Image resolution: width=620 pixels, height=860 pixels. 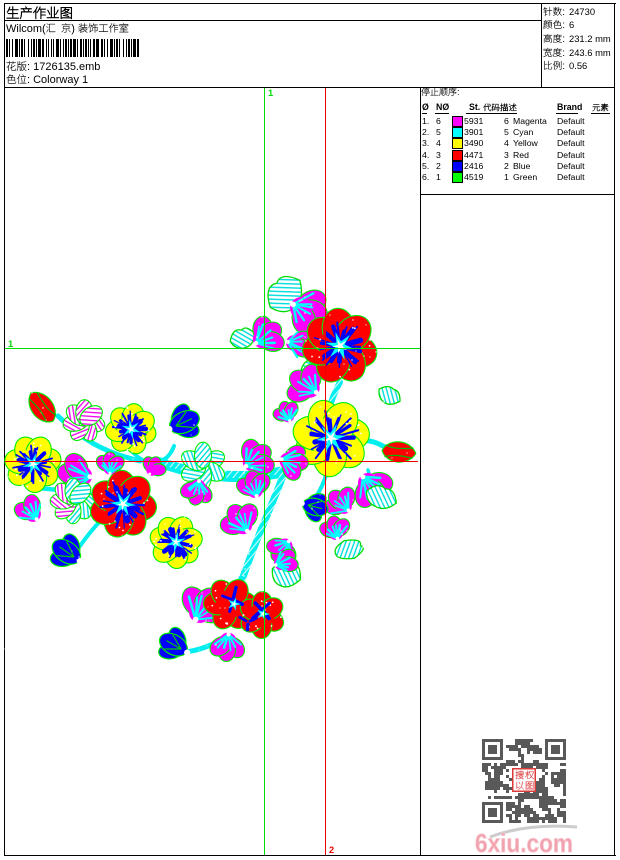 What do you see at coordinates (569, 107) in the screenshot?
I see `svg-text: Brand` at bounding box center [569, 107].